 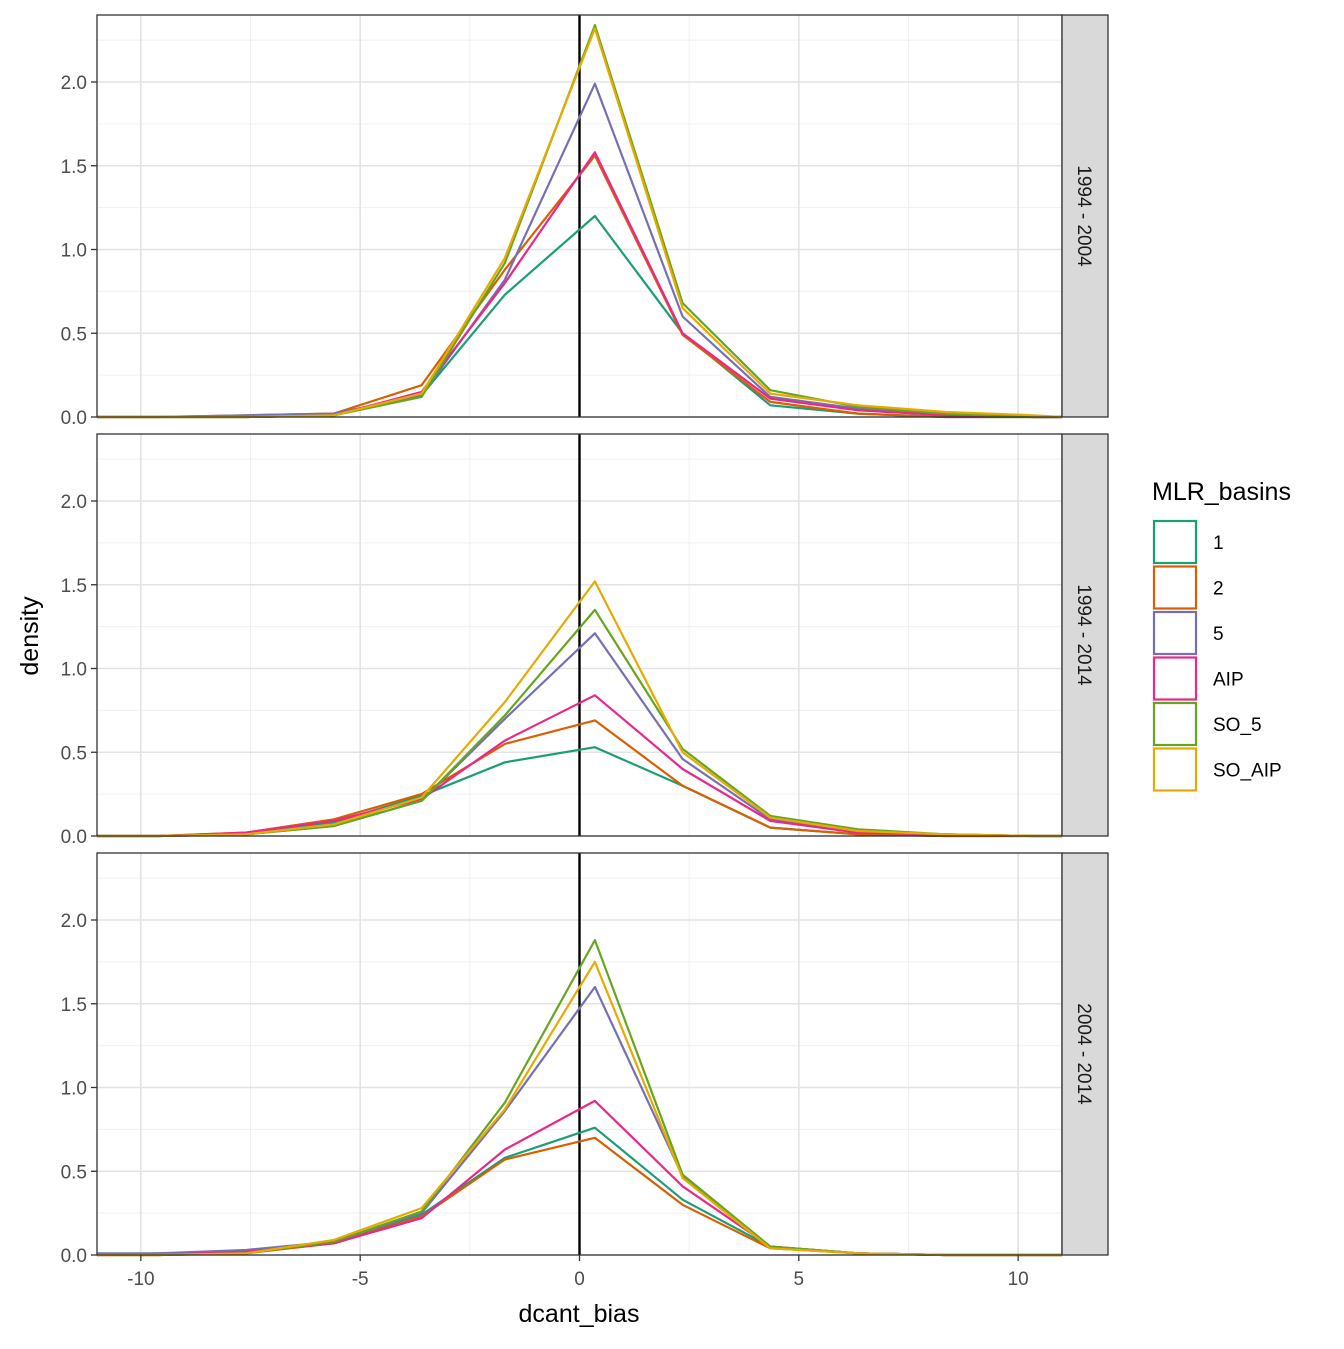 I want to click on legend-item-5: 5, so click(x=1188, y=633).